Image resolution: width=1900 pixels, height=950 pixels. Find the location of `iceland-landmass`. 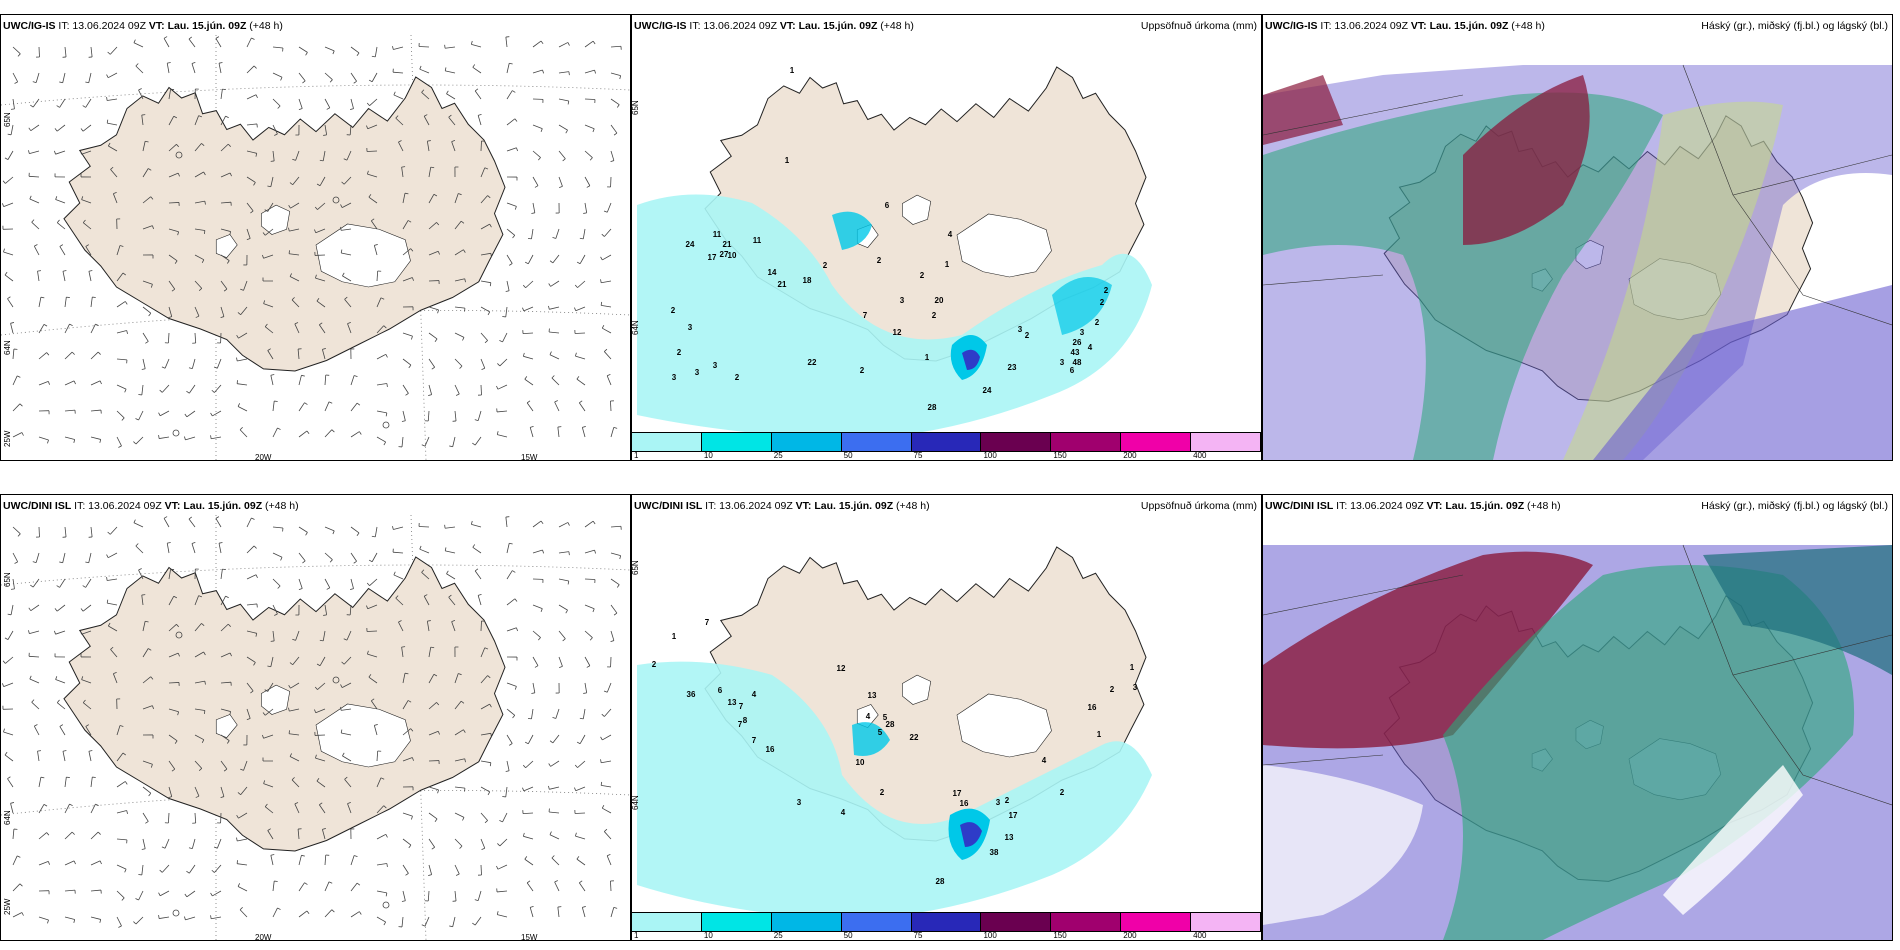

iceland-landmass is located at coordinates (284, 704).